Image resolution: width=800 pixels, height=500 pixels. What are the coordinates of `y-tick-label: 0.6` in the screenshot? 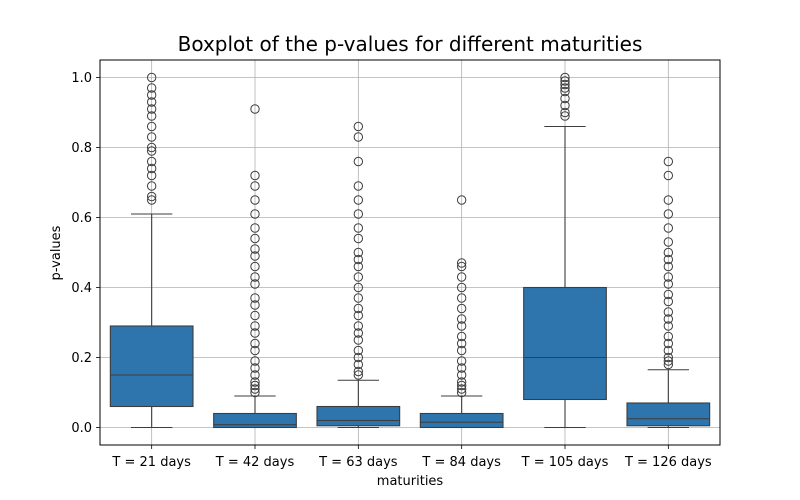 It's located at (81, 218).